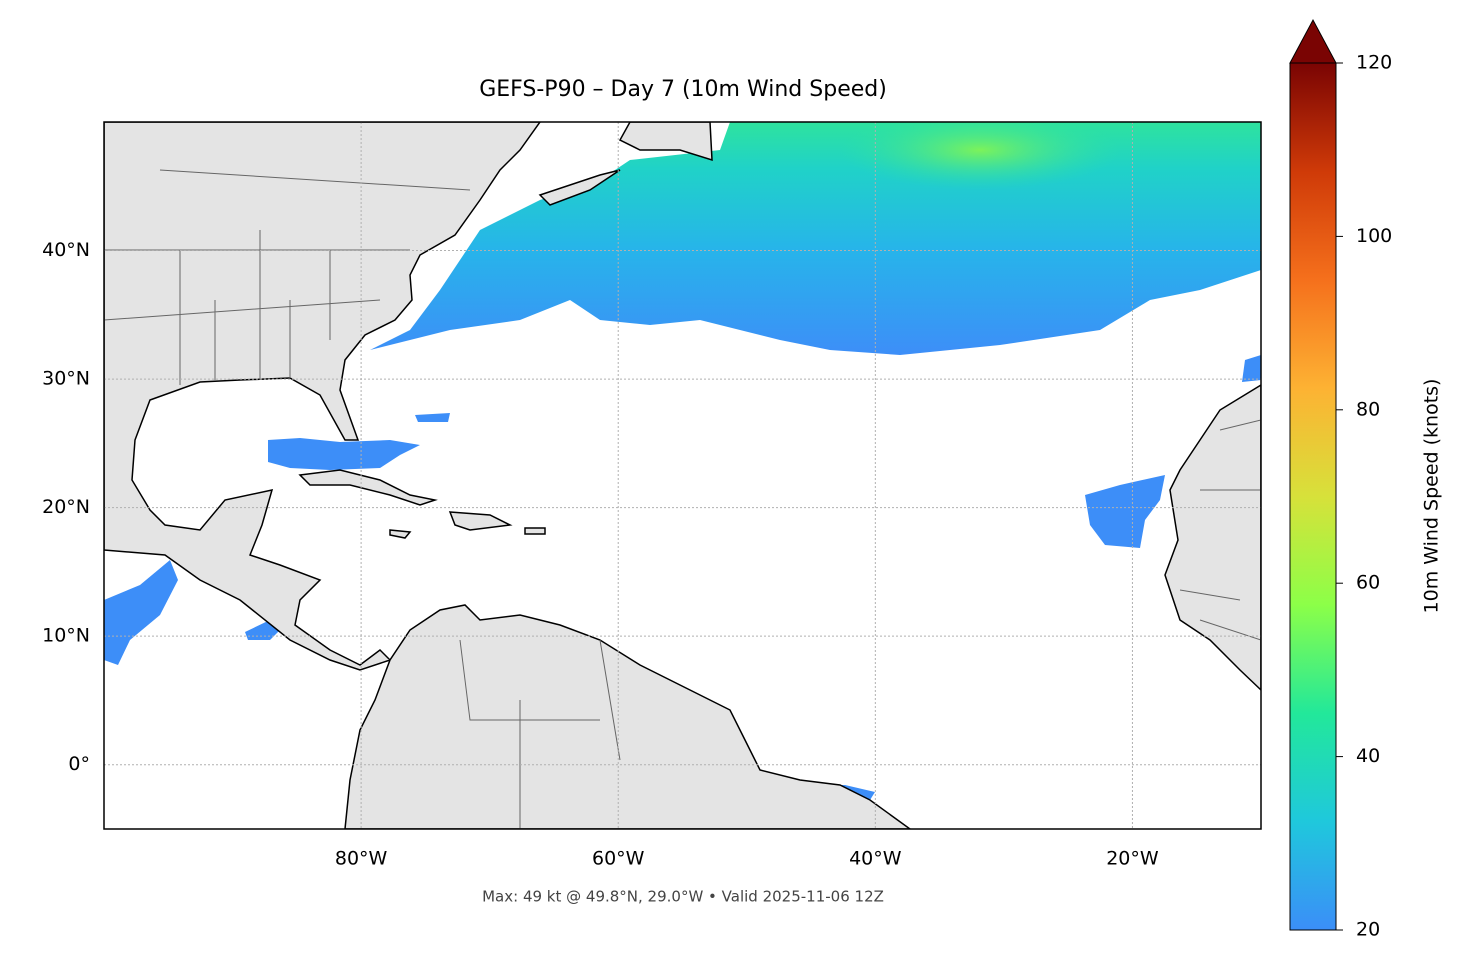 The width and height of the screenshot is (1466, 969). What do you see at coordinates (400, 534) in the screenshot?
I see `jamaica` at bounding box center [400, 534].